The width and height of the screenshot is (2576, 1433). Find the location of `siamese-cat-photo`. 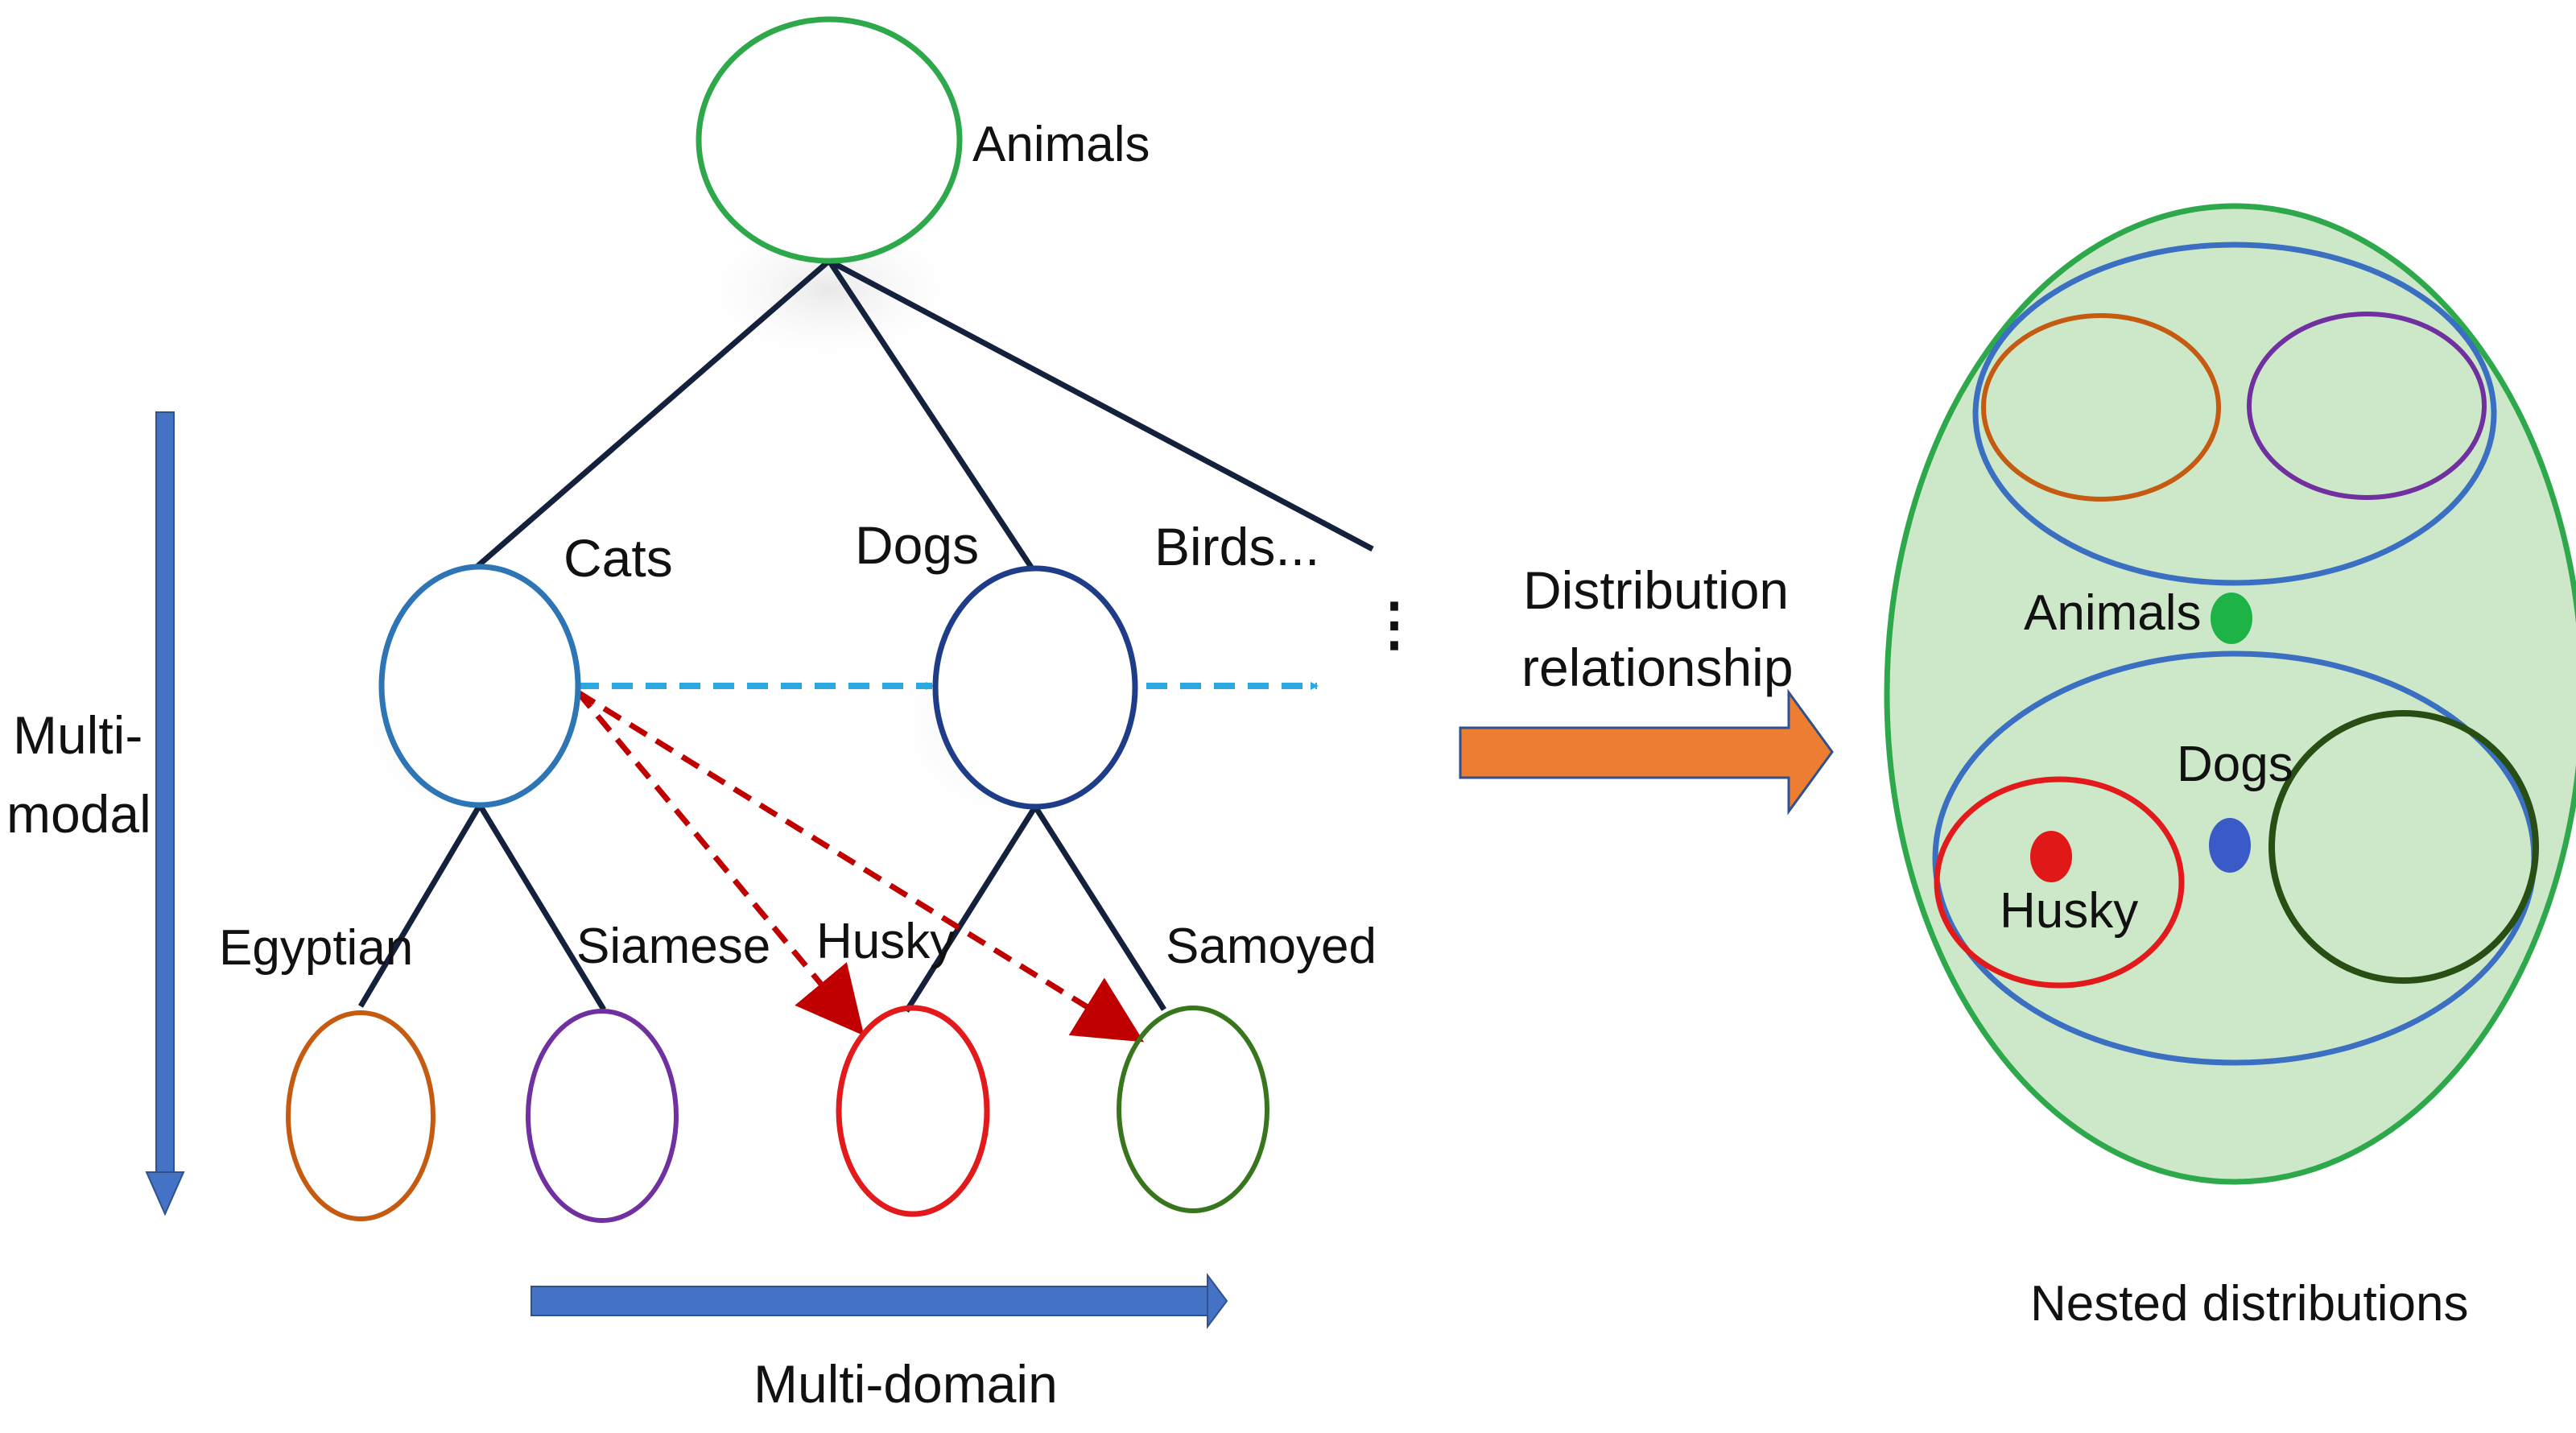

siamese-cat-photo is located at coordinates (602, 1116).